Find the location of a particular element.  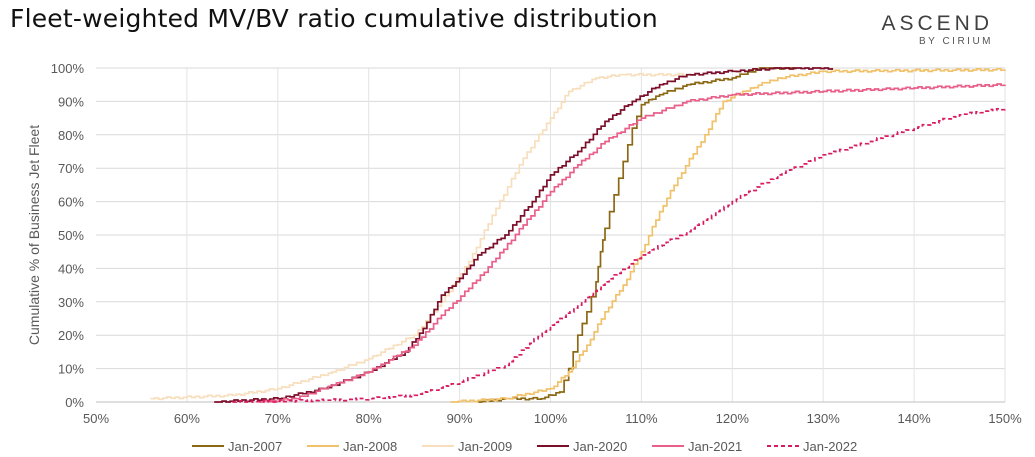

y-axis-ticks: 0% 10% 20% 30% 40% 50% 60% 70% 80% 90% 100% is located at coordinates (68, 235).